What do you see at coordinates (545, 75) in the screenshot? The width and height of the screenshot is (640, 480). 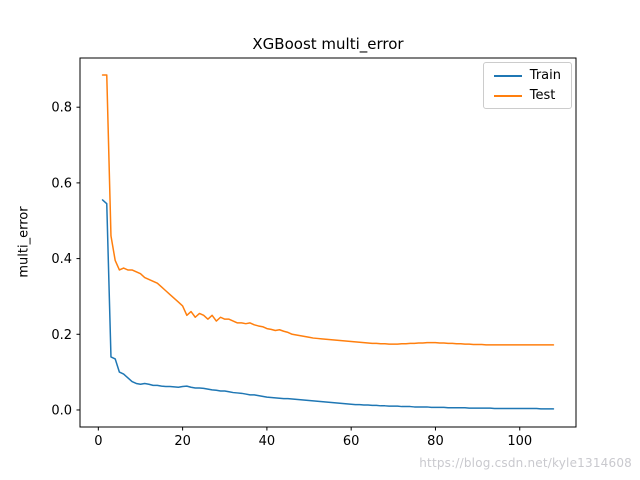 I see `legend-label-train: Train` at bounding box center [545, 75].